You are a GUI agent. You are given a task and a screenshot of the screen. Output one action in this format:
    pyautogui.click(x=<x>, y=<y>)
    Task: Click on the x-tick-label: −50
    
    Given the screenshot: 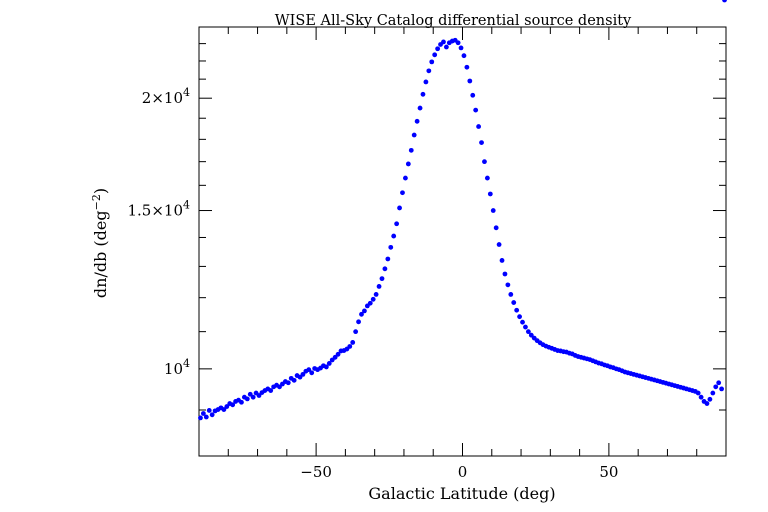 What is the action you would take?
    pyautogui.click(x=316, y=472)
    